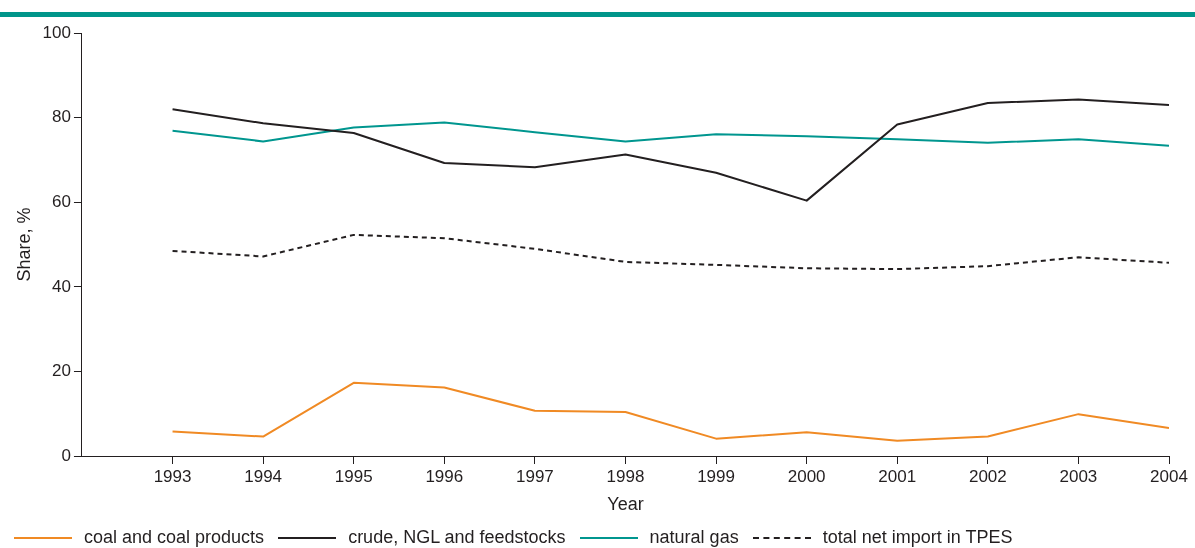 The height and width of the screenshot is (548, 1195). What do you see at coordinates (23, 244) in the screenshot?
I see `y-axis-title: Share, %` at bounding box center [23, 244].